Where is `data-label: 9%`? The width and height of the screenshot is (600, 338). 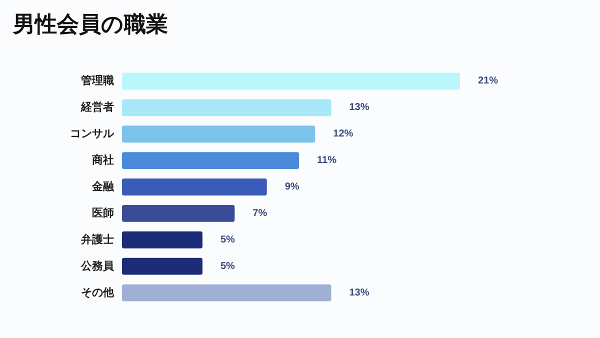
data-label: 9% is located at coordinates (292, 187).